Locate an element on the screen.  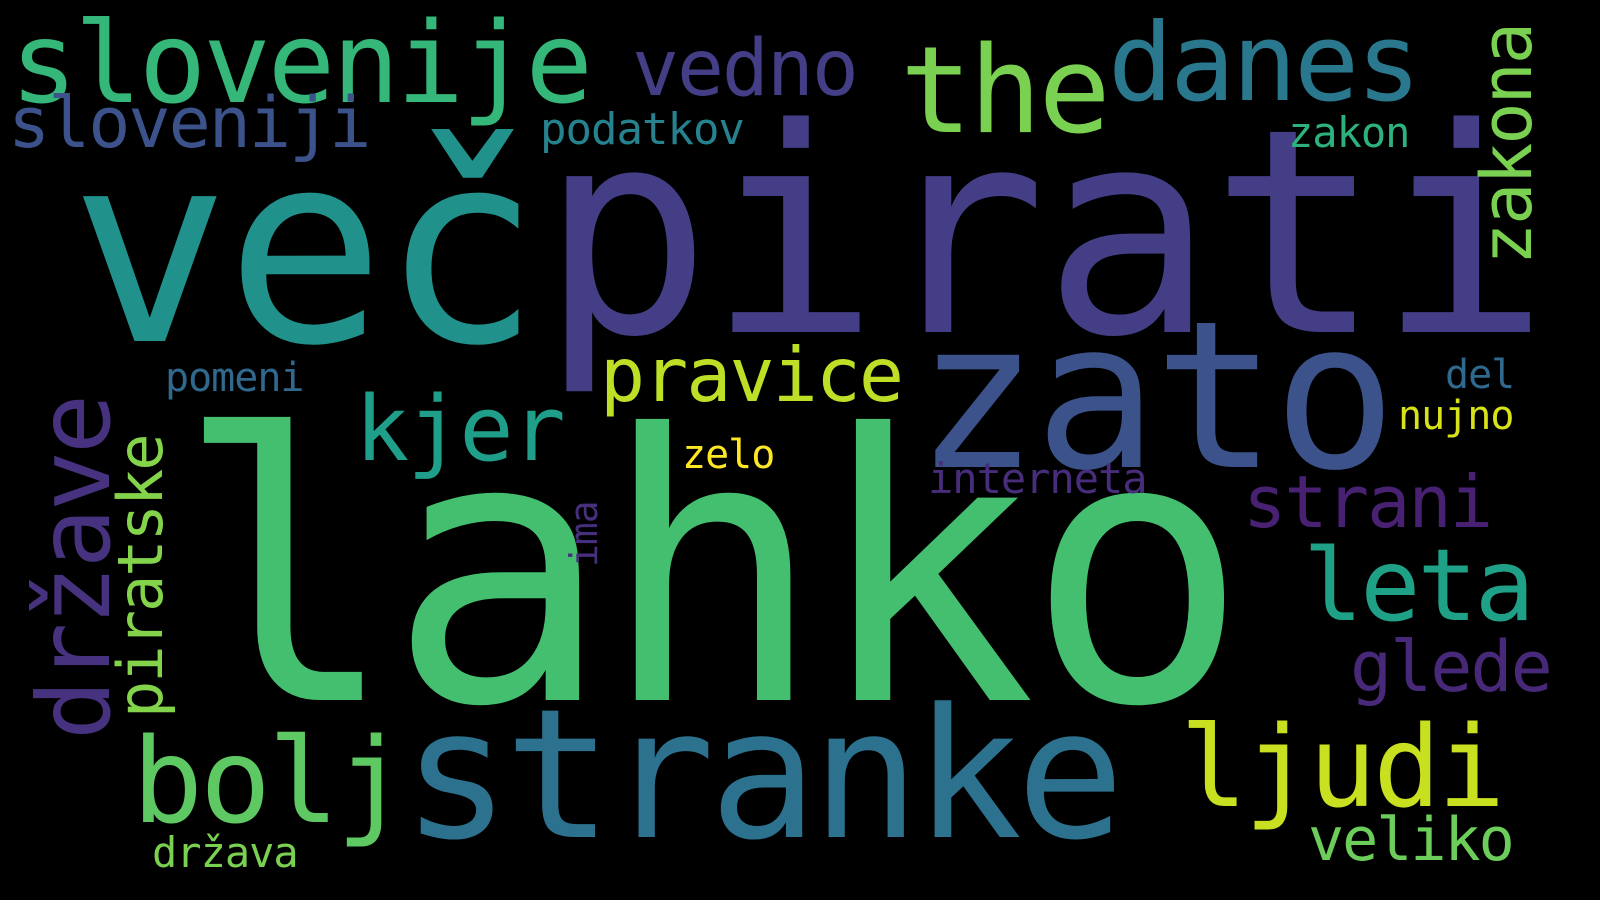
word-pomeni: pomeni is located at coordinates (234, 378).